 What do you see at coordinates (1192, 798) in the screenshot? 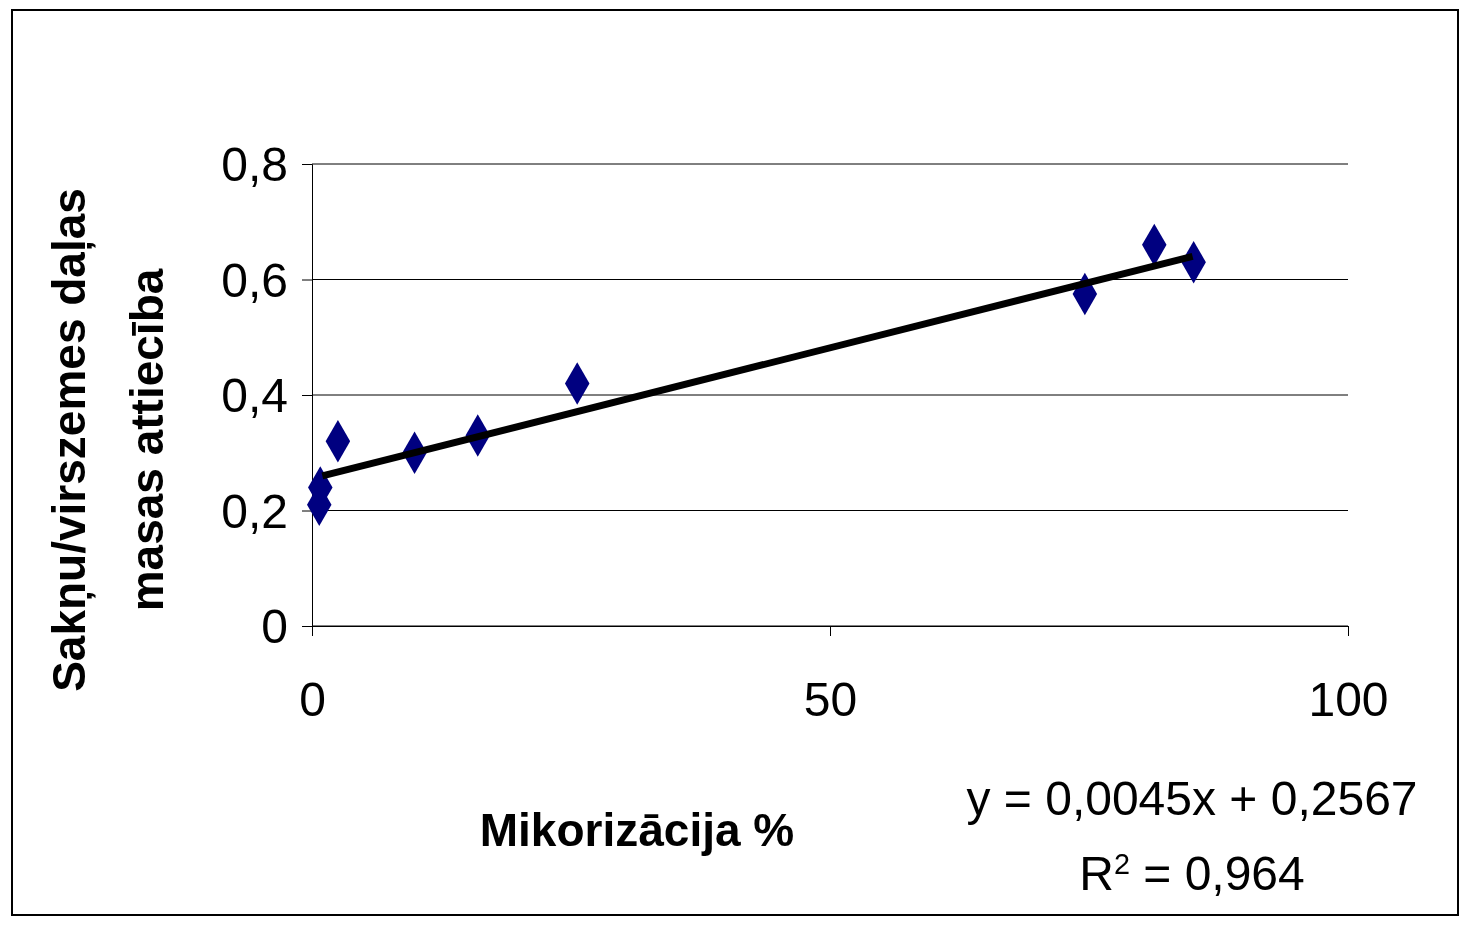
I see `text: y = 0,0045x + 0,2567` at bounding box center [1192, 798].